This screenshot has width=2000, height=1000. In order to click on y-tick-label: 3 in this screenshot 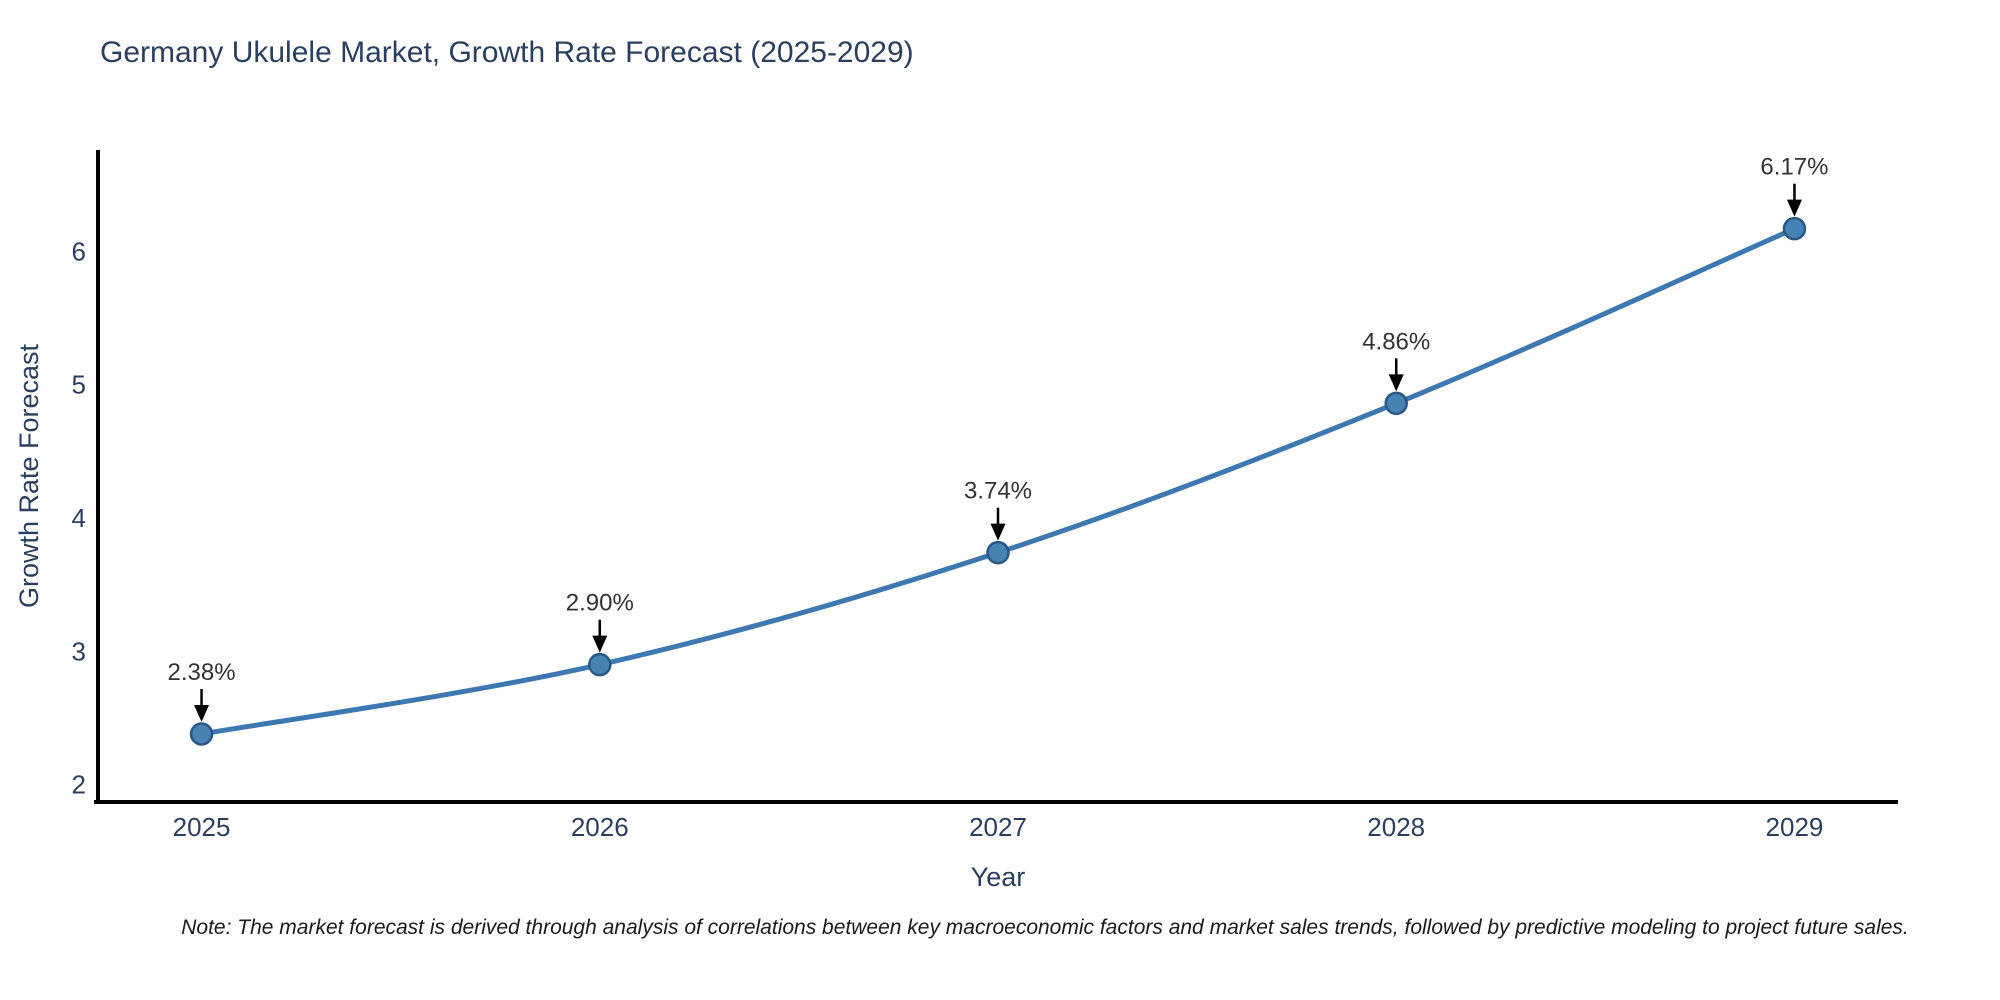, I will do `click(79, 651)`.